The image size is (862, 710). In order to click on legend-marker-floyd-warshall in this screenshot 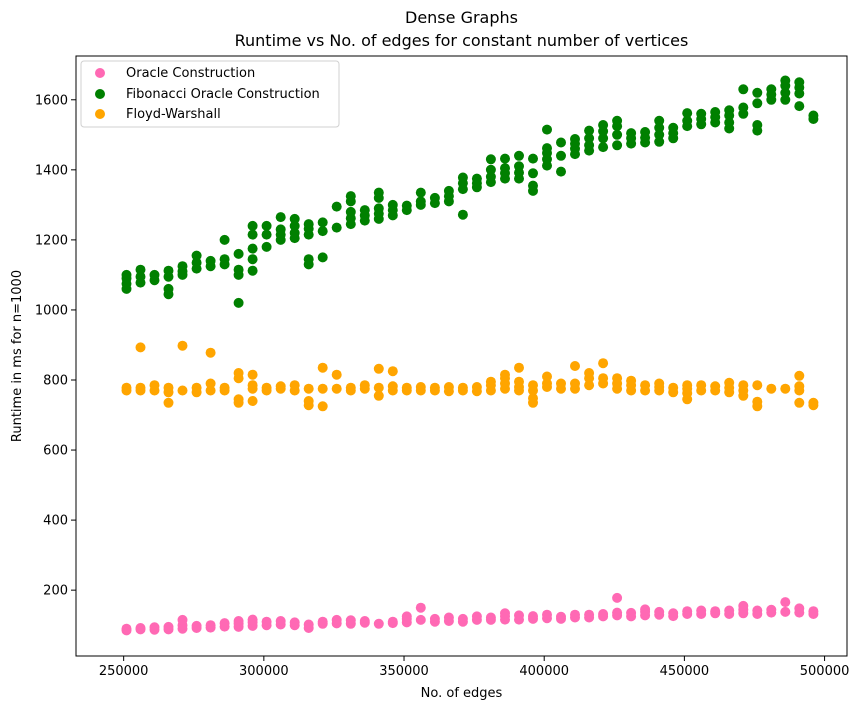, I will do `click(100, 114)`.